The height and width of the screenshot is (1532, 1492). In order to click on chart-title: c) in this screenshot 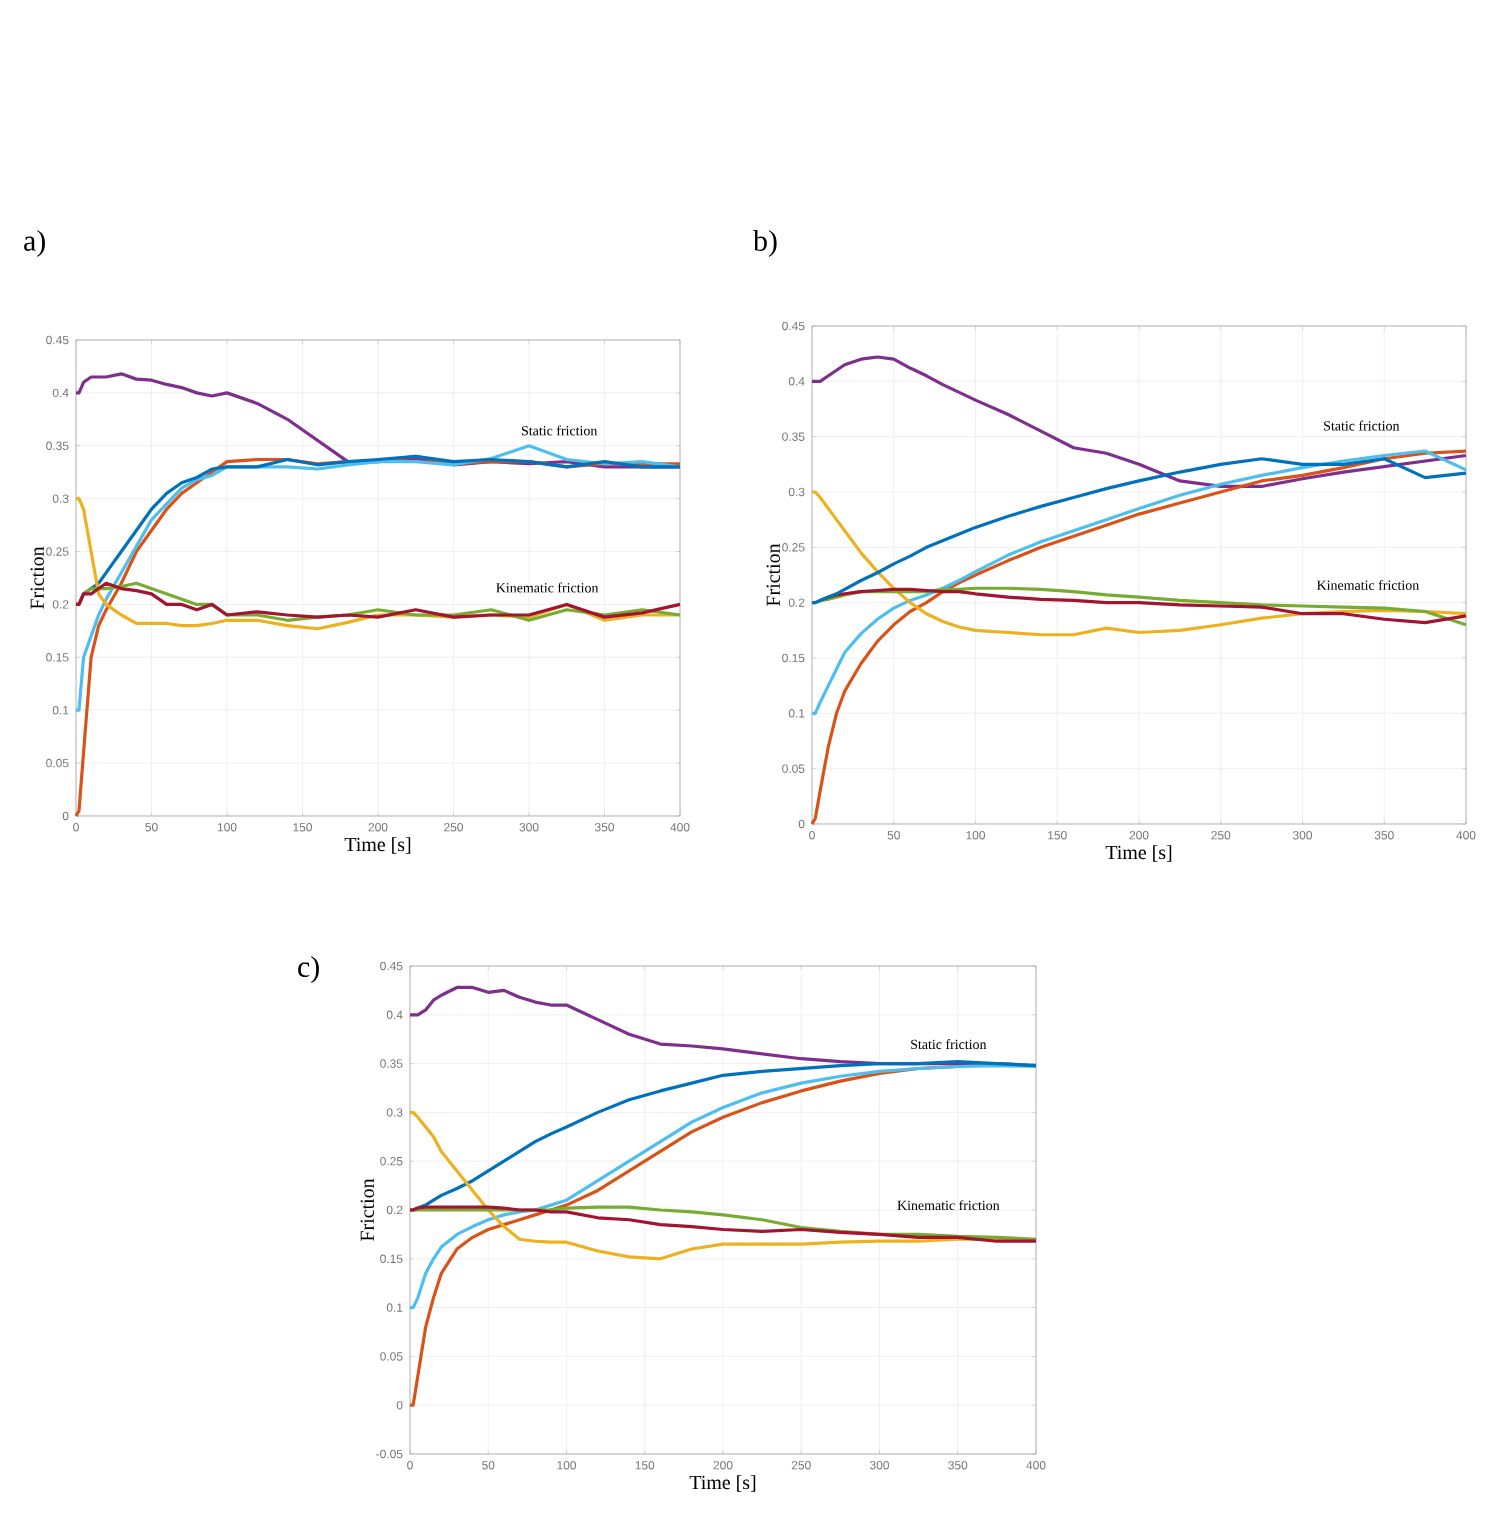, I will do `click(308, 969)`.